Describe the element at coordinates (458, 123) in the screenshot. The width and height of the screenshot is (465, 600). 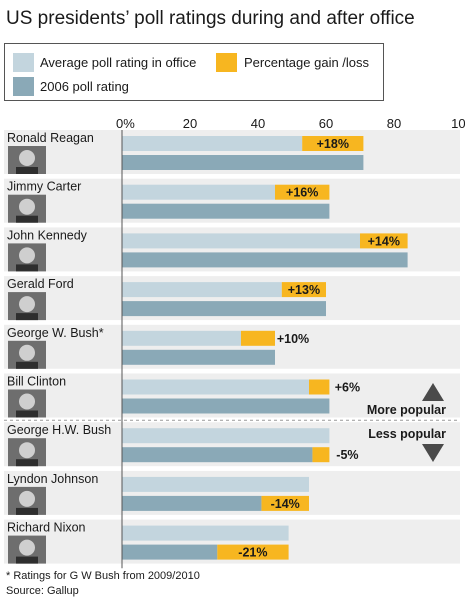
I see `x-tick-label: 100` at that location.